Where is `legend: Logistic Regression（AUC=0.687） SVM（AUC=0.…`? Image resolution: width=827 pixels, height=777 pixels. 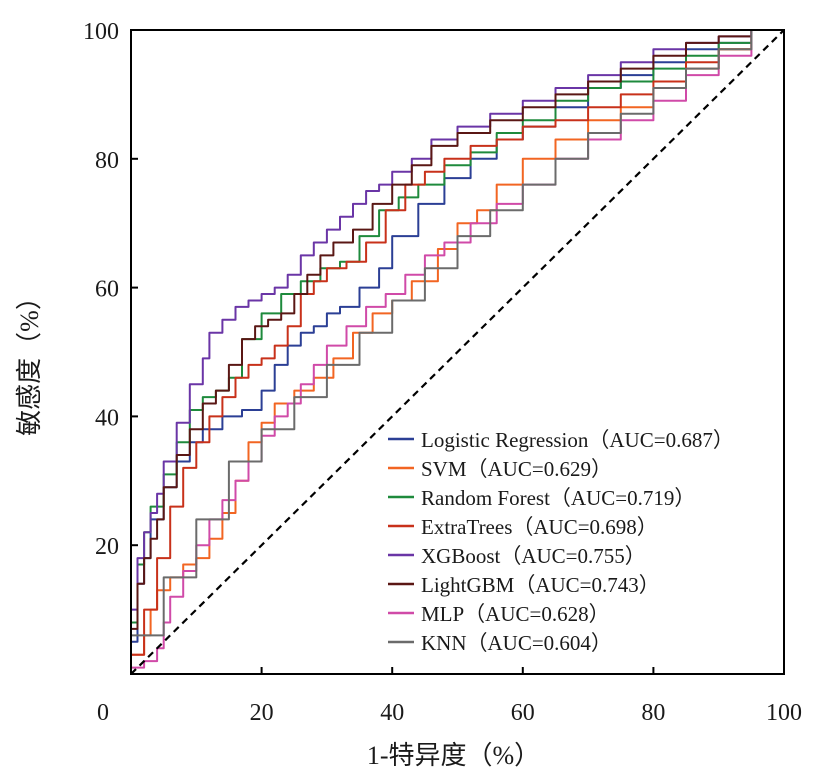
legend: Logistic Regression（AUC=0.687） SVM（AUC=0.… is located at coordinates (561, 541).